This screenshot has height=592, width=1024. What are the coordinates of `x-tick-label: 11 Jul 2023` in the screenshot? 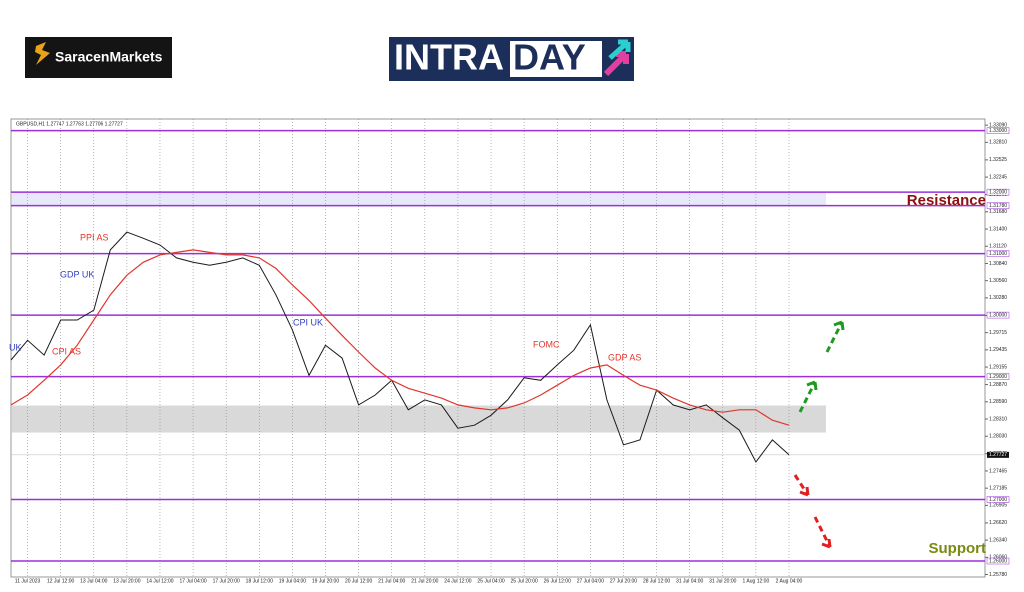 It's located at (28, 581).